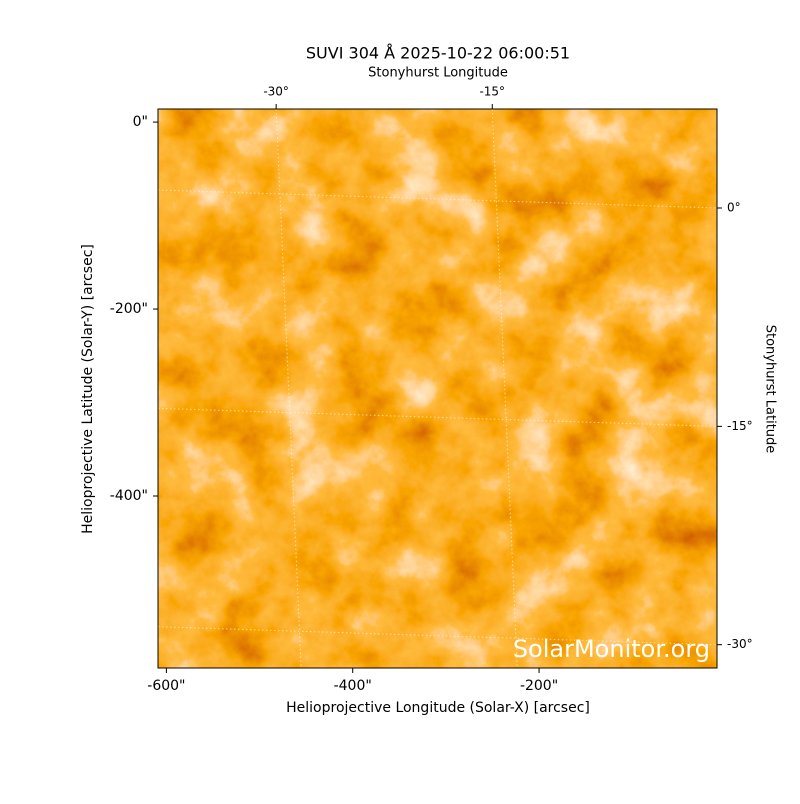 Image resolution: width=800 pixels, height=804 pixels. What do you see at coordinates (611, 649) in the screenshot?
I see `watermark: SolarMonitor.org` at bounding box center [611, 649].